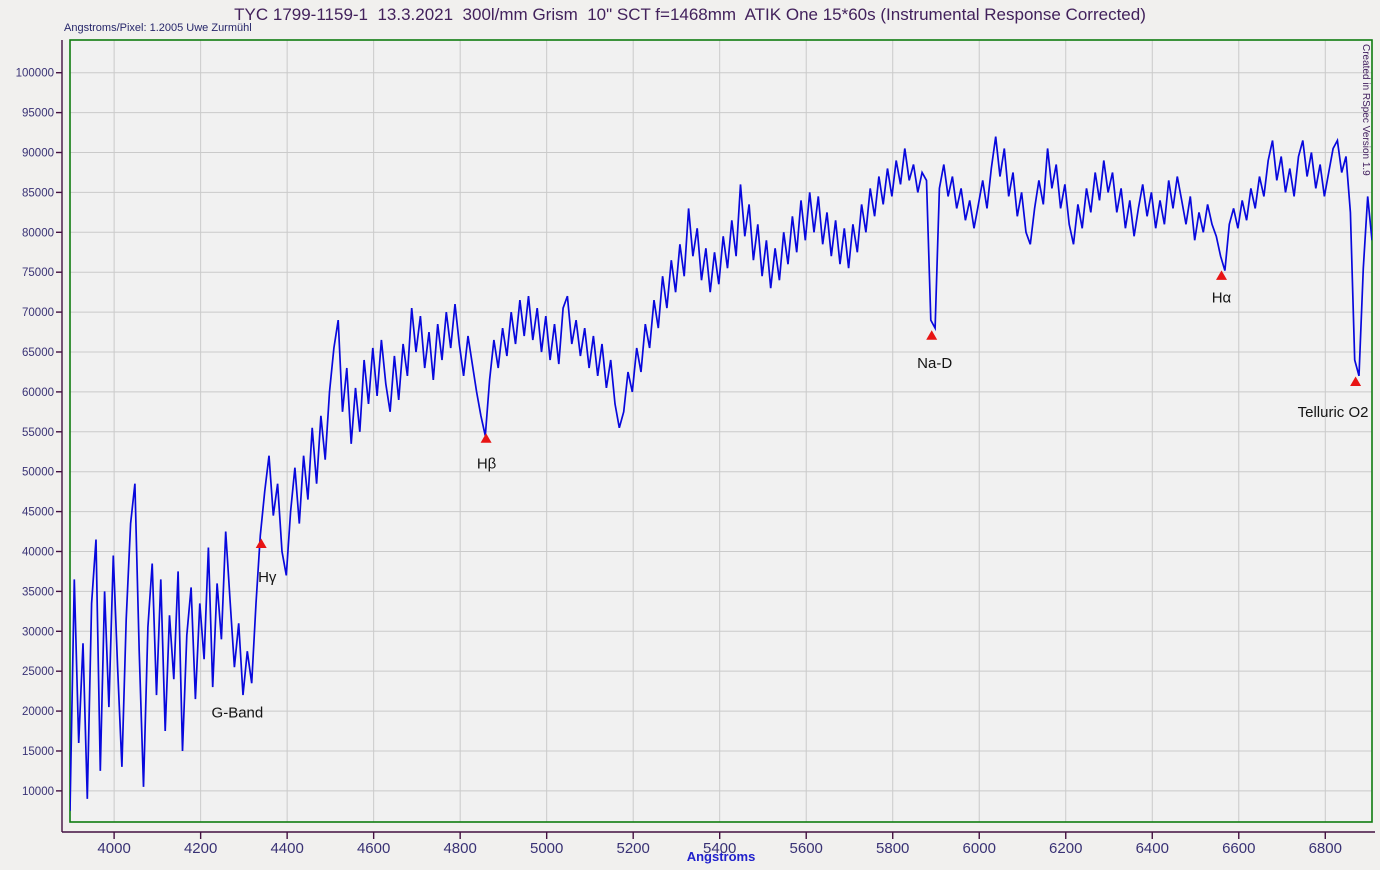 Image resolution: width=1380 pixels, height=870 pixels. I want to click on y-tick-label: 55000, so click(38, 433).